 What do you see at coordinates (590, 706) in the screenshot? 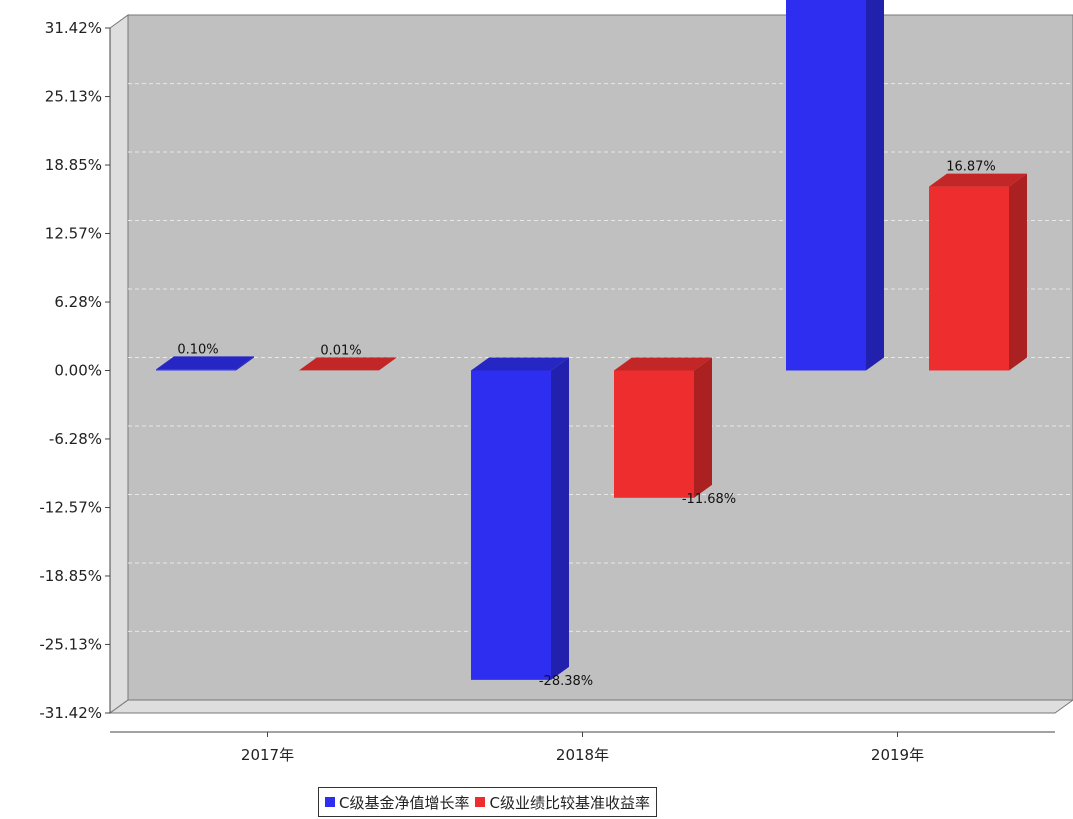
I see `plot-floor` at bounding box center [590, 706].